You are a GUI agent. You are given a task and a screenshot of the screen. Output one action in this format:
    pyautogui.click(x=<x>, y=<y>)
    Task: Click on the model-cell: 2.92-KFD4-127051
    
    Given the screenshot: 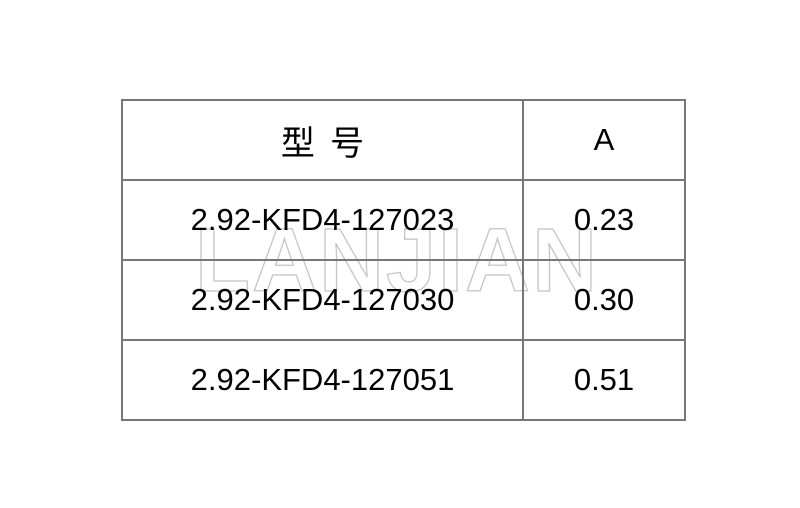 What is the action you would take?
    pyautogui.click(x=322, y=380)
    